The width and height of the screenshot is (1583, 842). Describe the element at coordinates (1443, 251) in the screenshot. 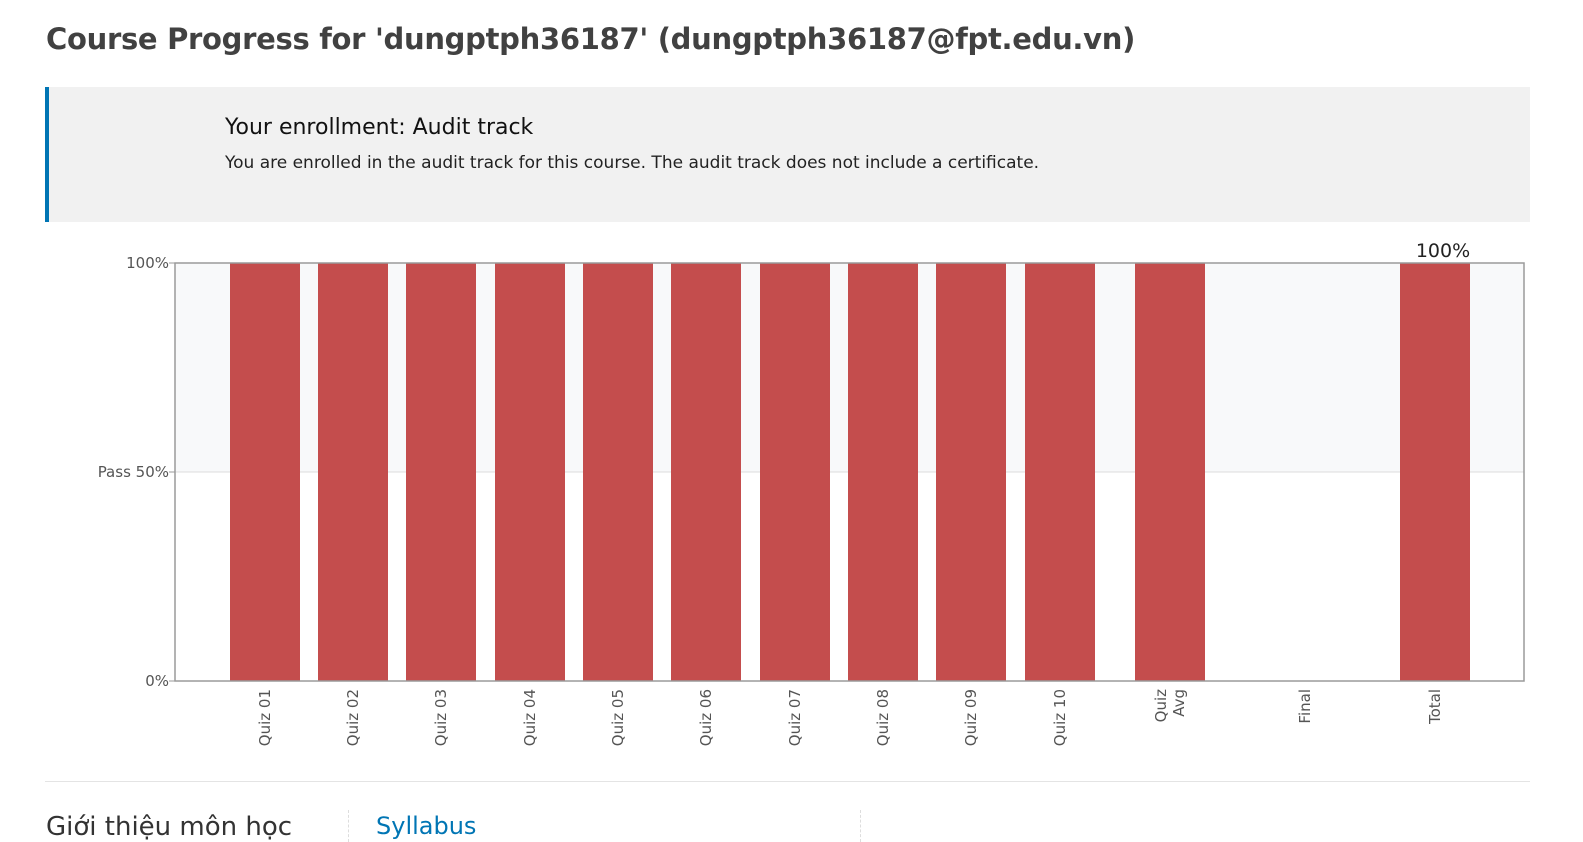

I see `total-value-label: 100%` at that location.